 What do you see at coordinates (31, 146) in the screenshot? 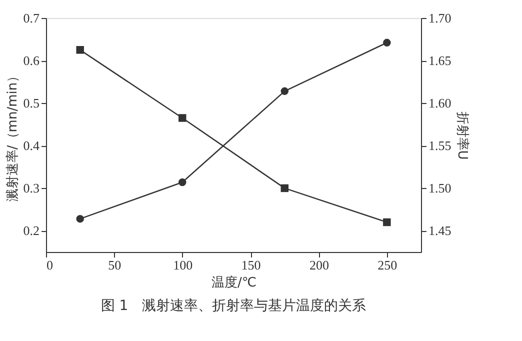
I see `y-tick-label: 0.4` at bounding box center [31, 146].